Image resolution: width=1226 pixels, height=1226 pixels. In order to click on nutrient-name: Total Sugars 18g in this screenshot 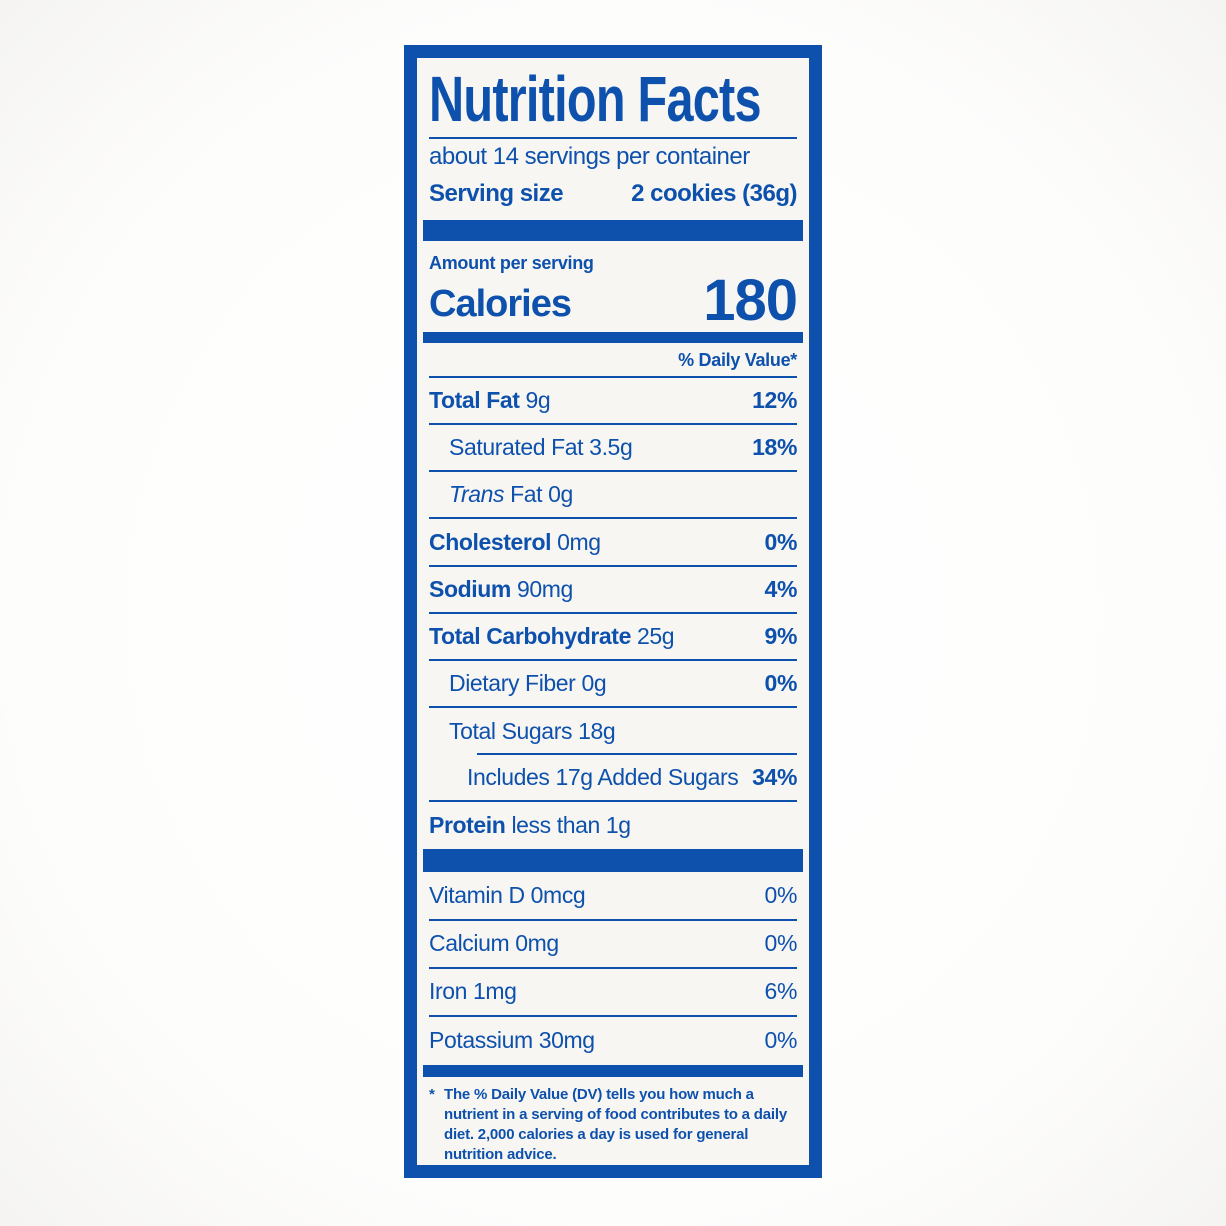, I will do `click(532, 731)`.